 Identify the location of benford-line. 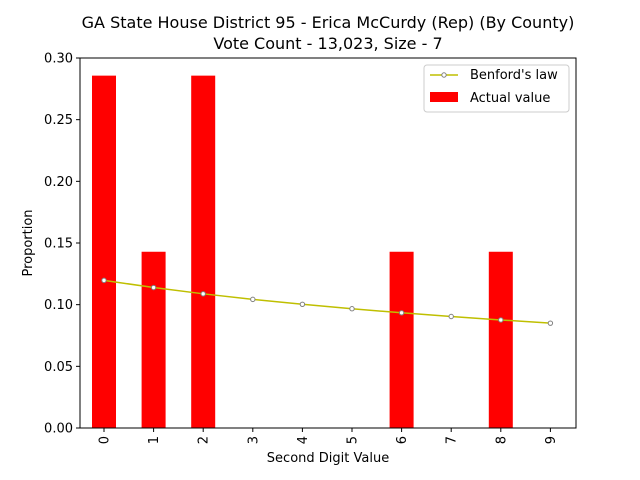
(327, 301).